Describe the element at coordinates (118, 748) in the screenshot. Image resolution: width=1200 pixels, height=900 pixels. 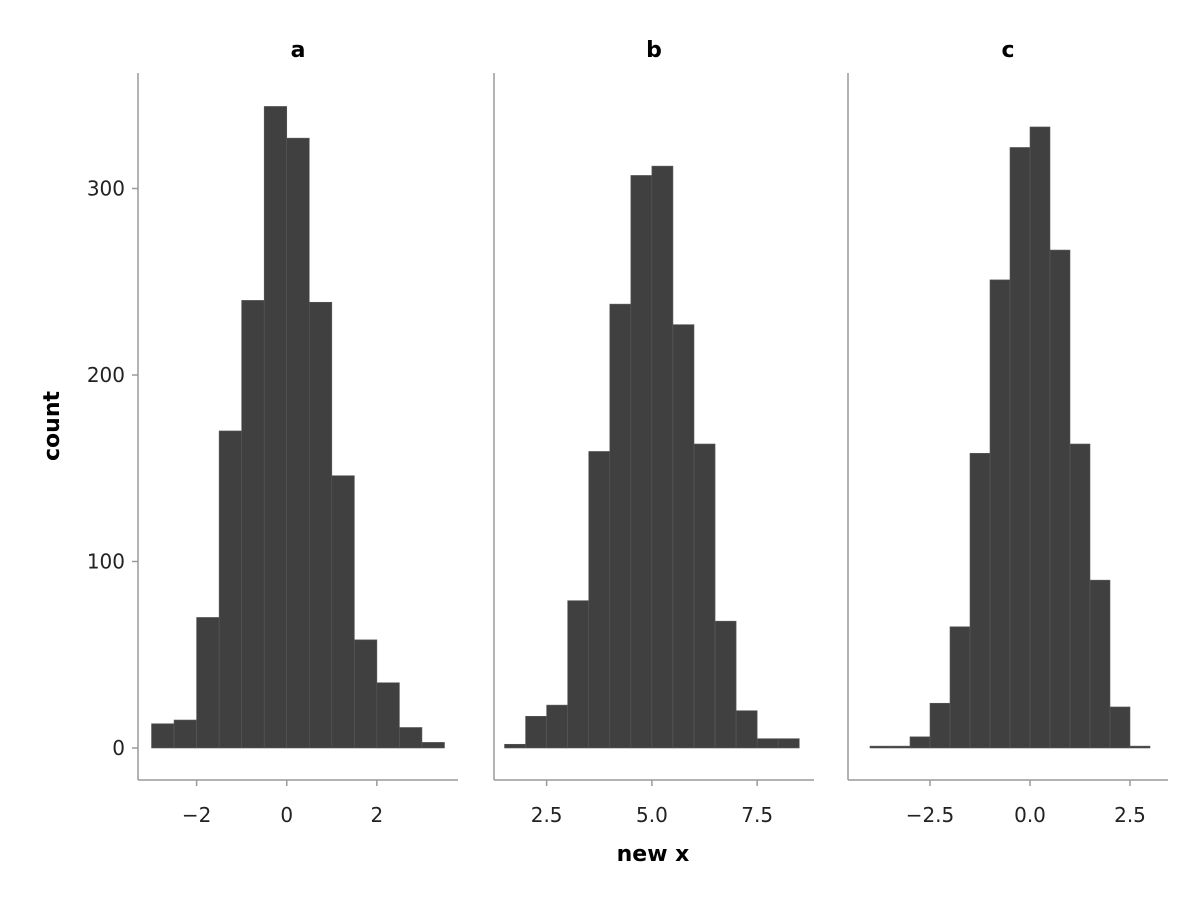
I see `y-tick-label-0: 0` at that location.